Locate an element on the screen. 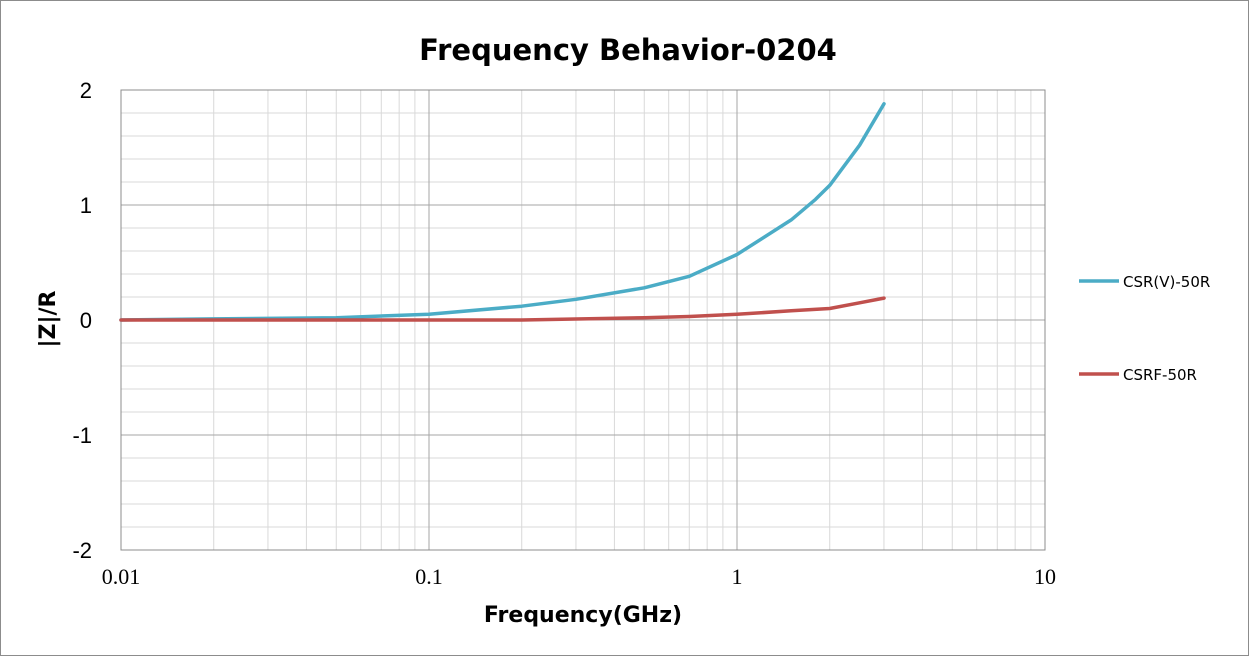  x-axis-title: Frequency(GHz) is located at coordinates (583, 615).